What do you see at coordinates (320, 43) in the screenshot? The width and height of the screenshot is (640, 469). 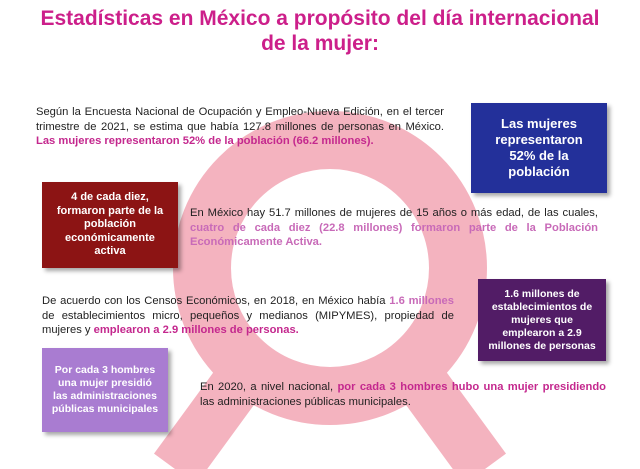 I see `title-line-2: de la mujer:` at bounding box center [320, 43].